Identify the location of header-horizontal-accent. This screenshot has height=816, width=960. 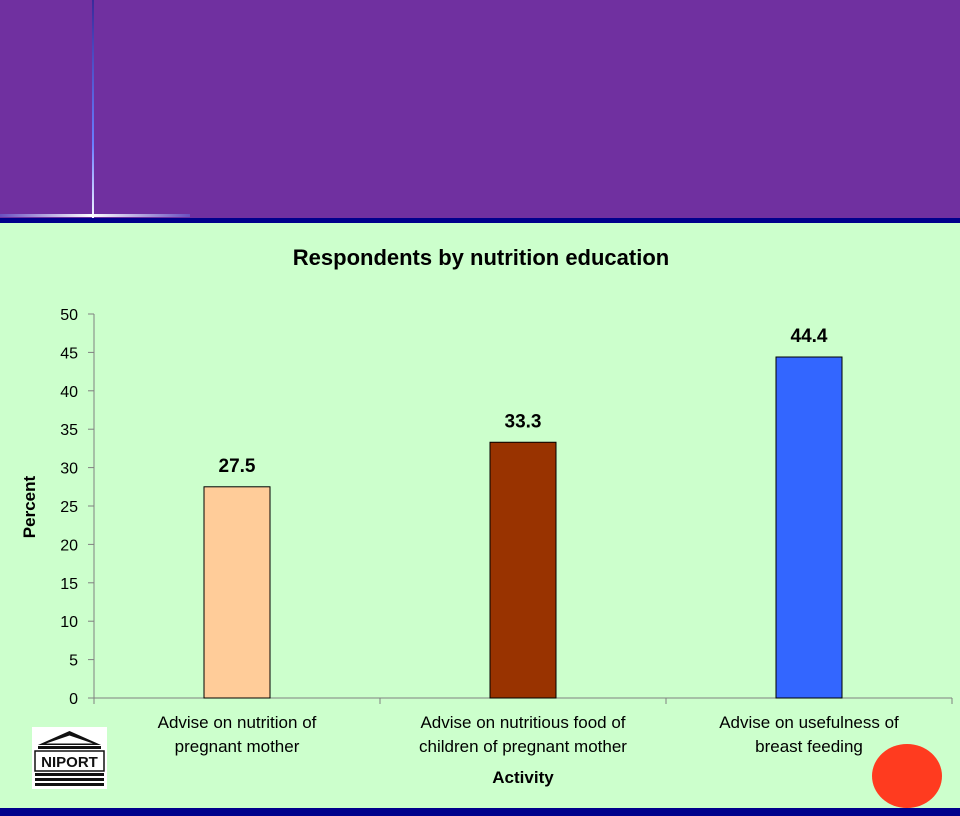
(95, 215).